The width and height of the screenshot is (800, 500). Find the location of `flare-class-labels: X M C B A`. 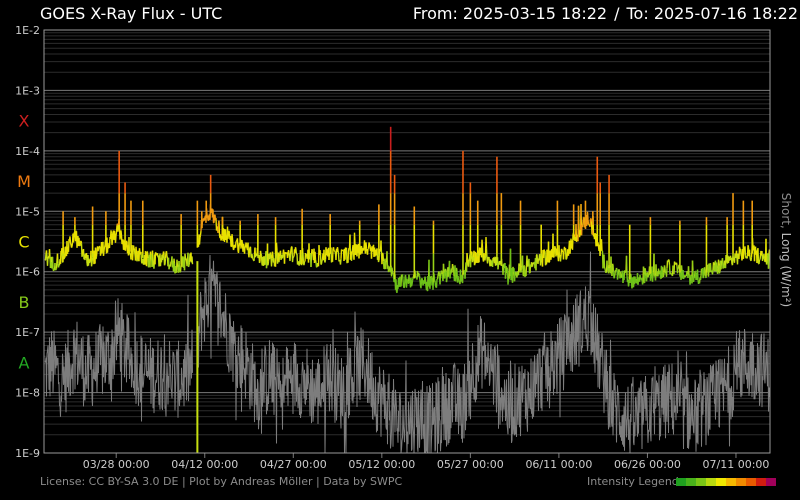

flare-class-labels: X M C B A is located at coordinates (24, 242).